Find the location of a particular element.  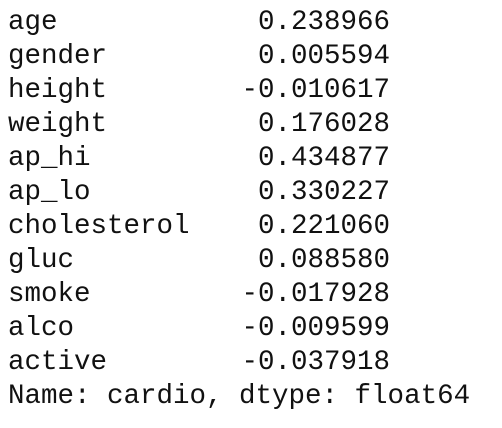

value-text: -0.010617 is located at coordinates (315, 90).